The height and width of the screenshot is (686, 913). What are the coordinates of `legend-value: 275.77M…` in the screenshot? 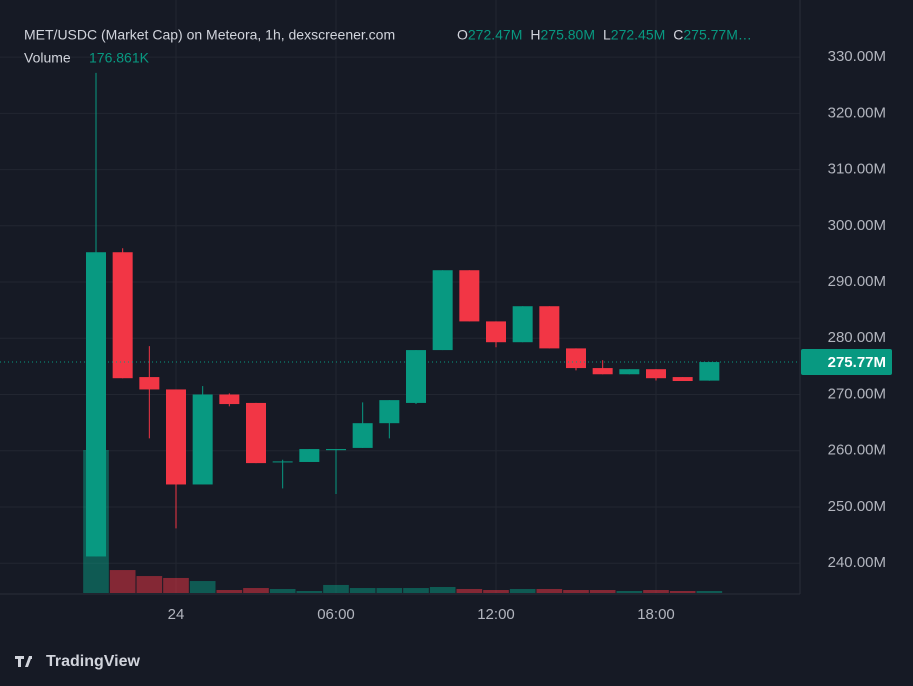 It's located at (717, 35).